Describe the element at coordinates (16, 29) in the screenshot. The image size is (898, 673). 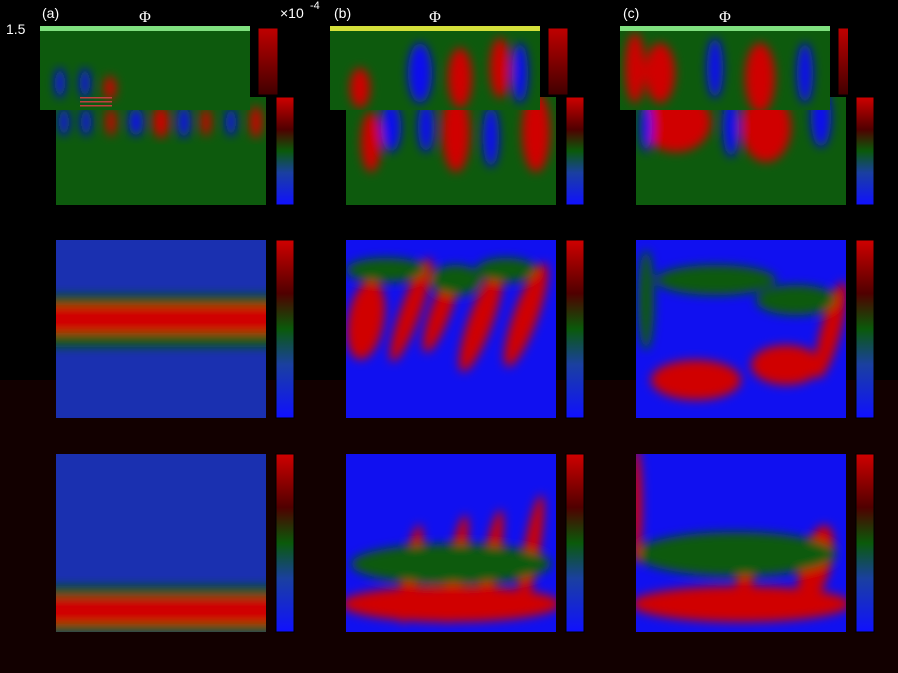
I see `tick-label: 1.5` at that location.